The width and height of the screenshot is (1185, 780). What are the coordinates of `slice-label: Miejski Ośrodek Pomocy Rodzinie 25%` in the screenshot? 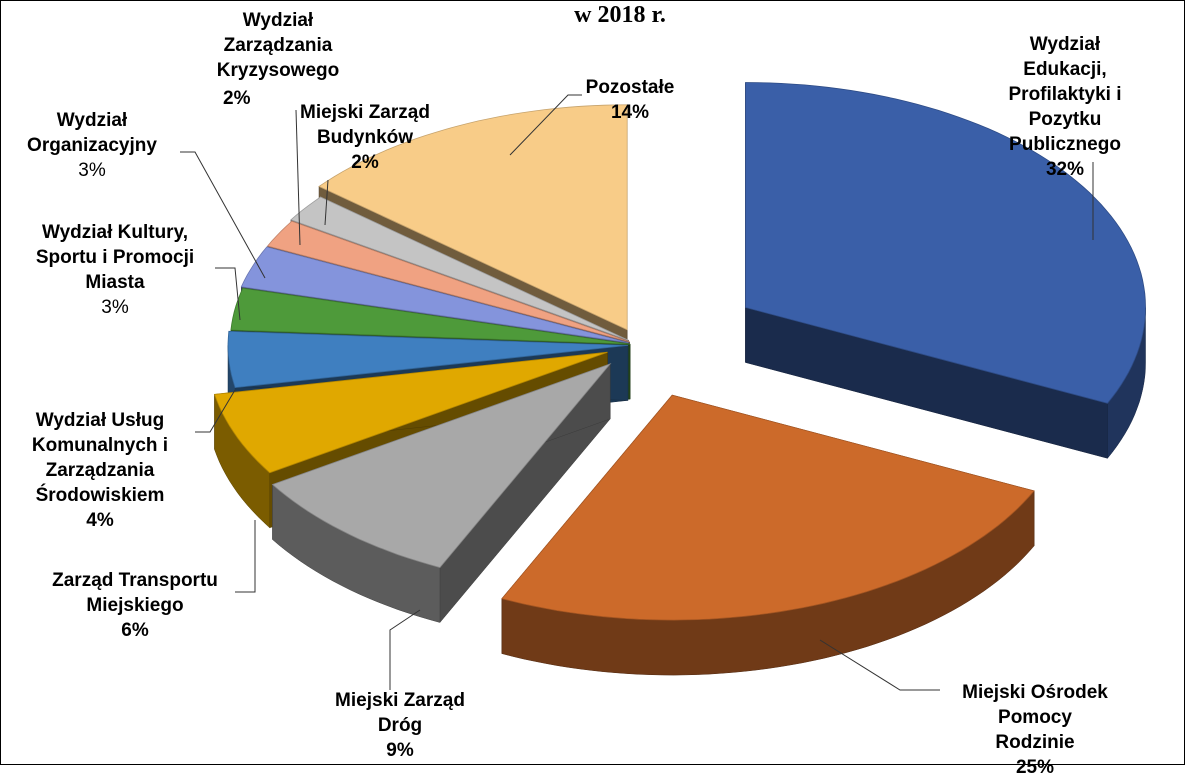 It's located at (1035, 730).